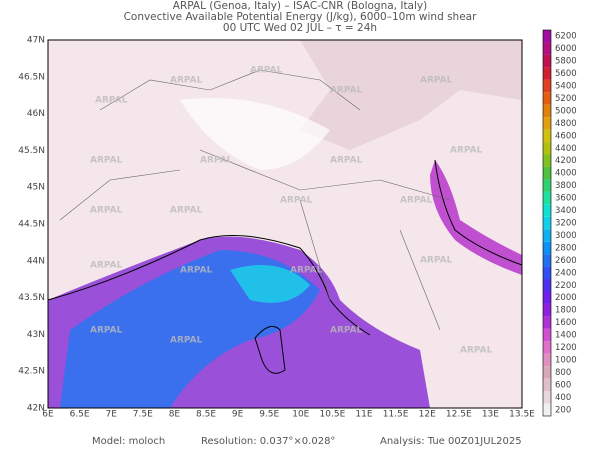  Describe the element at coordinates (36, 114) in the screenshot. I see `lat-label: 46N` at that location.